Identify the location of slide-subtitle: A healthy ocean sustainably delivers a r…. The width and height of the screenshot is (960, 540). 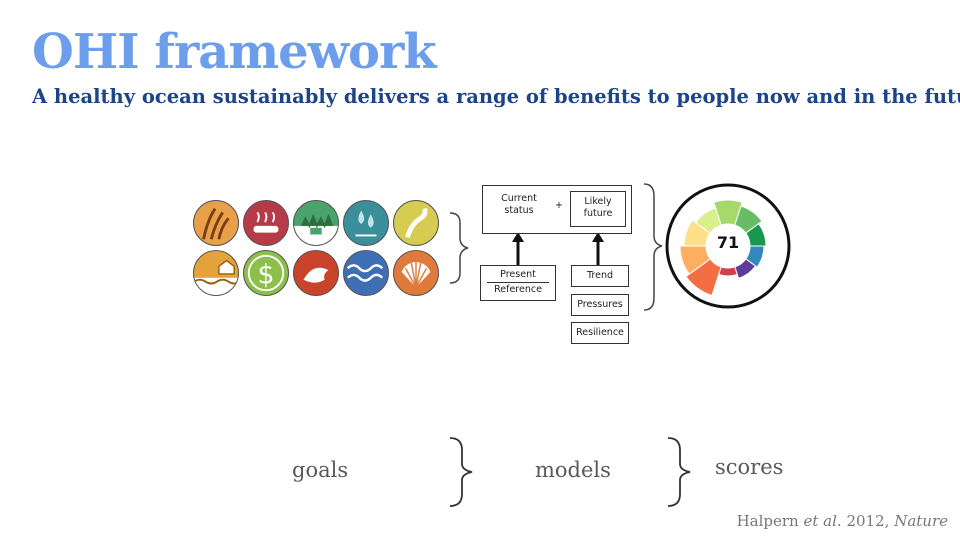
(496, 96).